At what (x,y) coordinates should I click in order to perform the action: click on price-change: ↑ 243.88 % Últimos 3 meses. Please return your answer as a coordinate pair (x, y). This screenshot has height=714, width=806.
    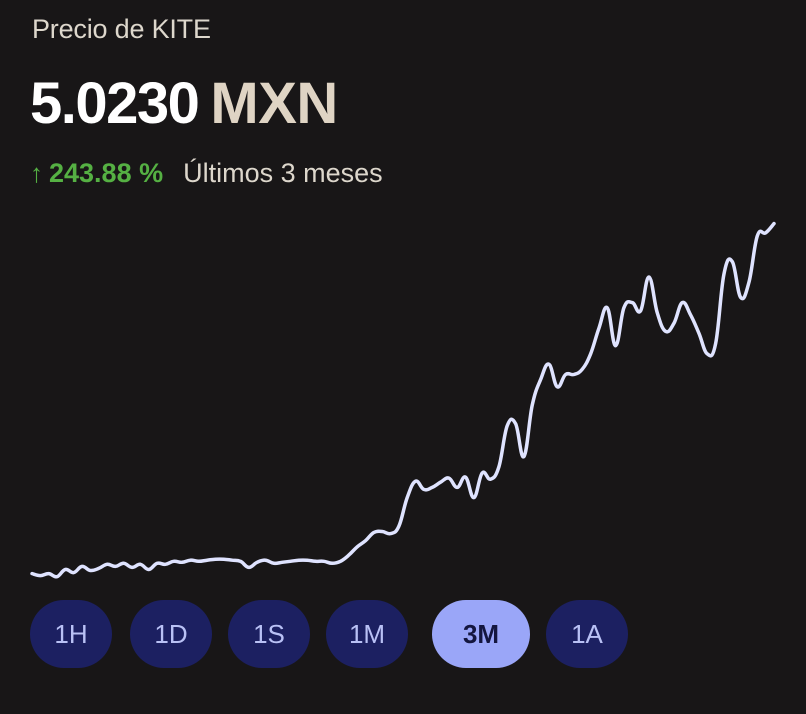
    Looking at the image, I should click on (206, 173).